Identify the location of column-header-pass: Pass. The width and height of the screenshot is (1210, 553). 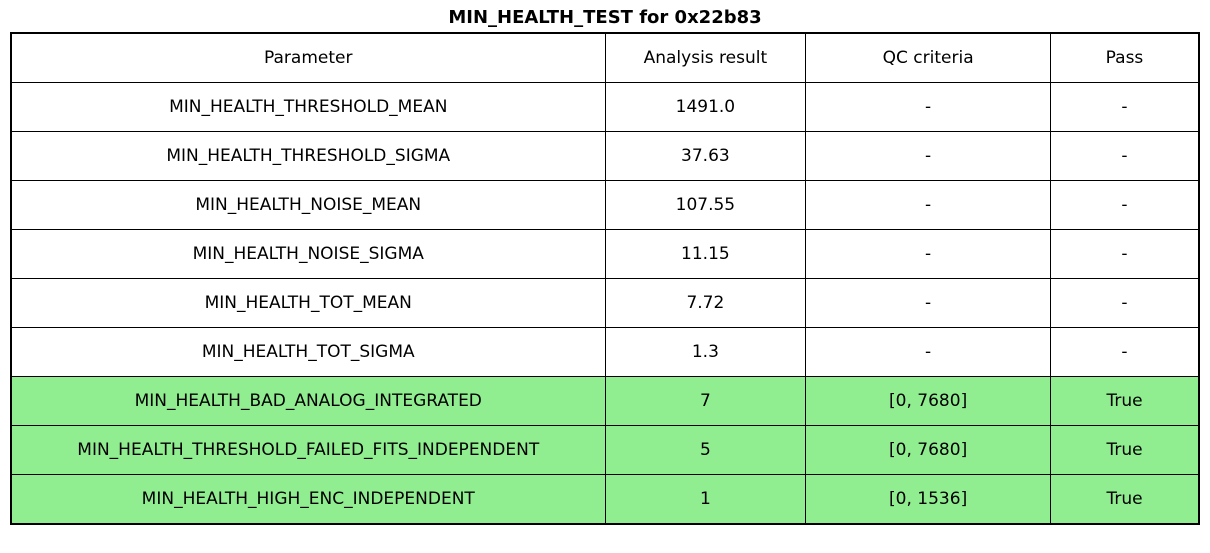
(1124, 57).